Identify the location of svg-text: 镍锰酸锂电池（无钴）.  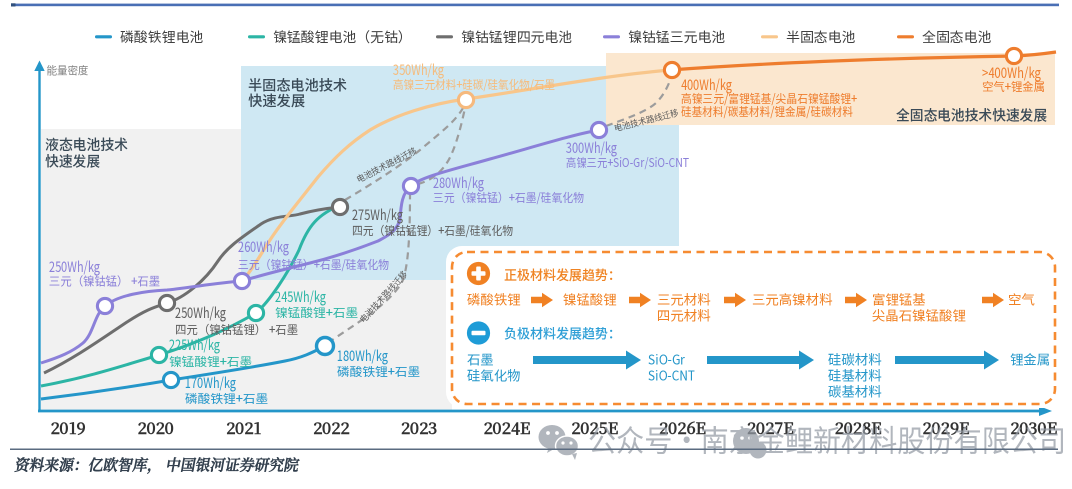
(342, 37).